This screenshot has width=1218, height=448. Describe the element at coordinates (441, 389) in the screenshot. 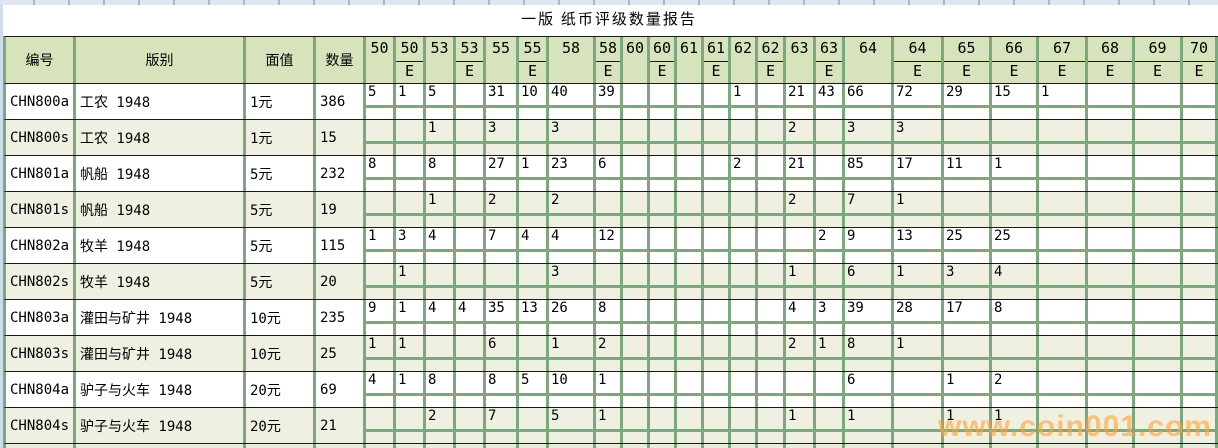

I see `grade-cell-53: 8` at that location.